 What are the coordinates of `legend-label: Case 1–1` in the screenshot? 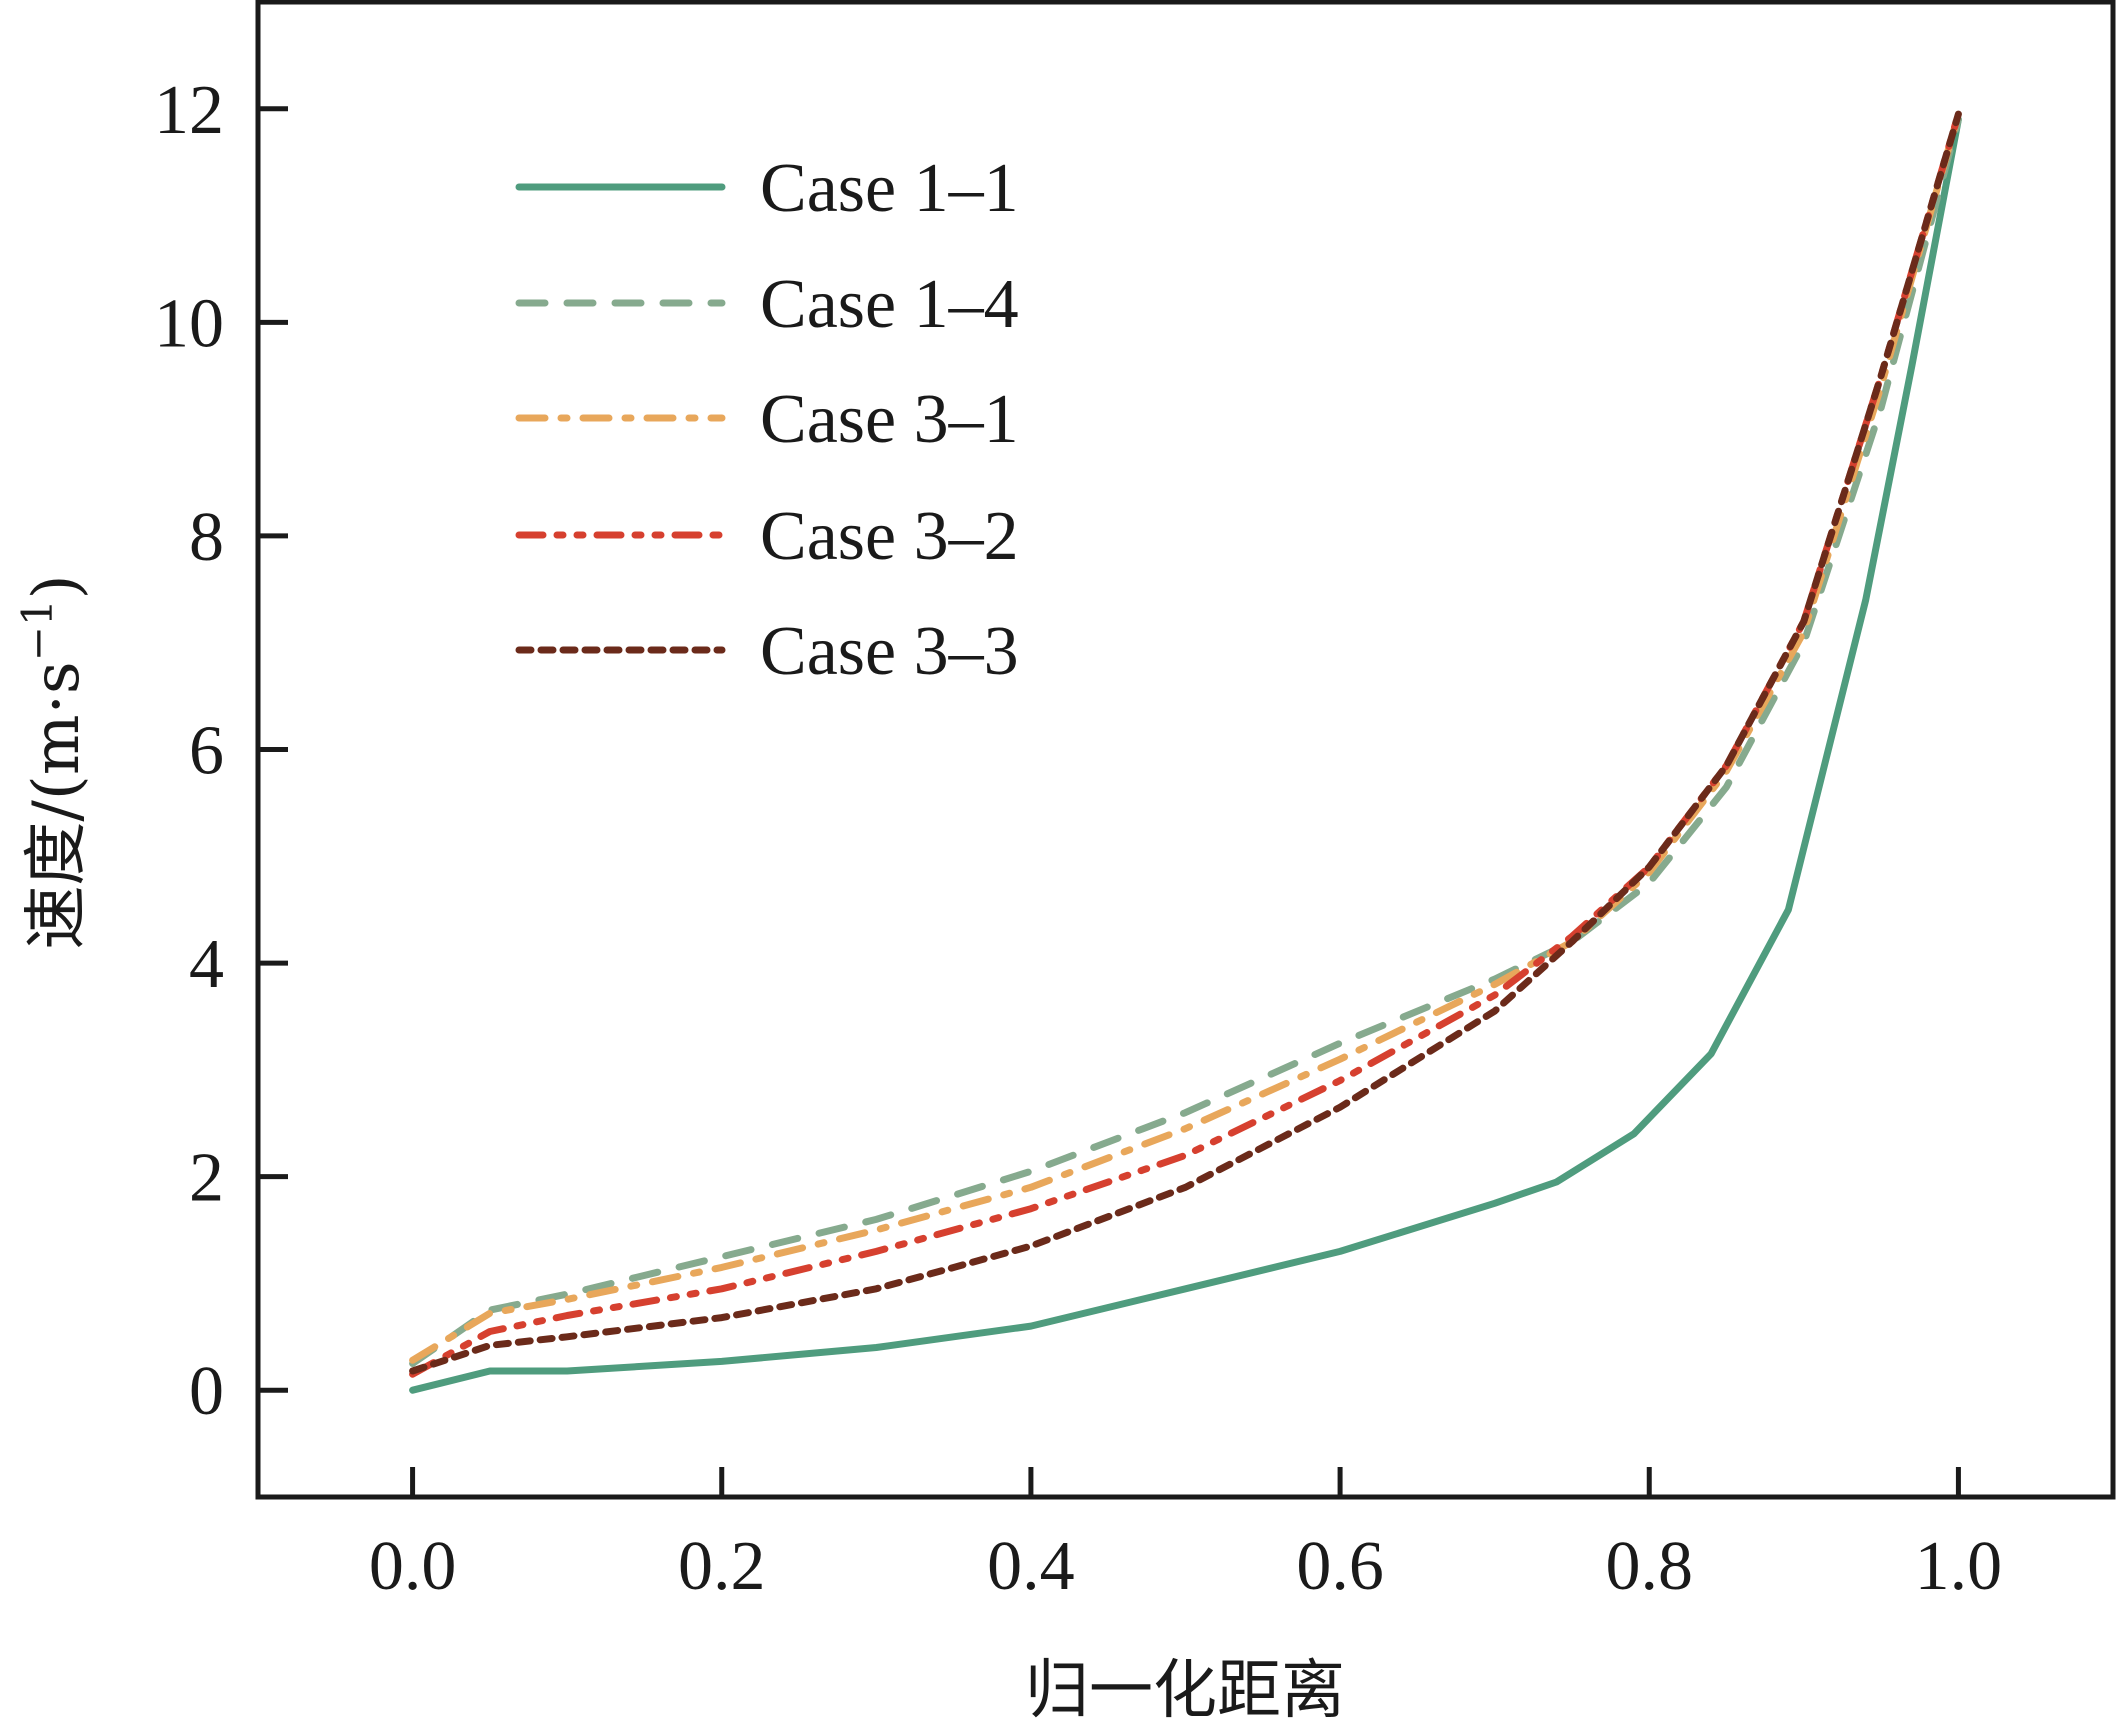 It's located at (889, 188).